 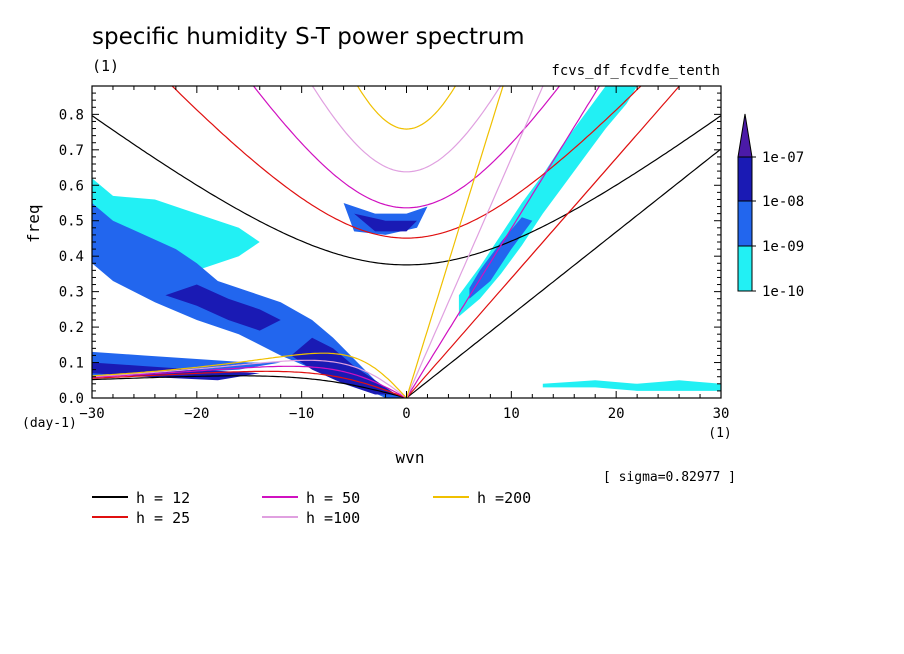 I want to click on chart-title: specific humidity S-T power spectrum, so click(x=308, y=37).